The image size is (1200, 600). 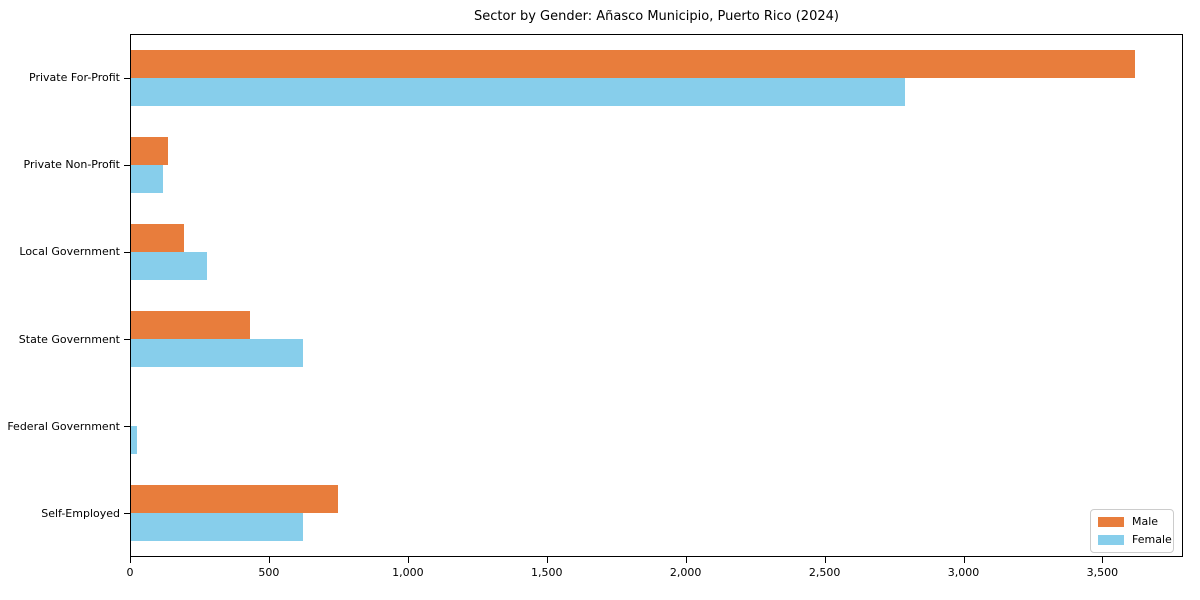 I want to click on x-tick-label-500: 500, so click(x=269, y=572).